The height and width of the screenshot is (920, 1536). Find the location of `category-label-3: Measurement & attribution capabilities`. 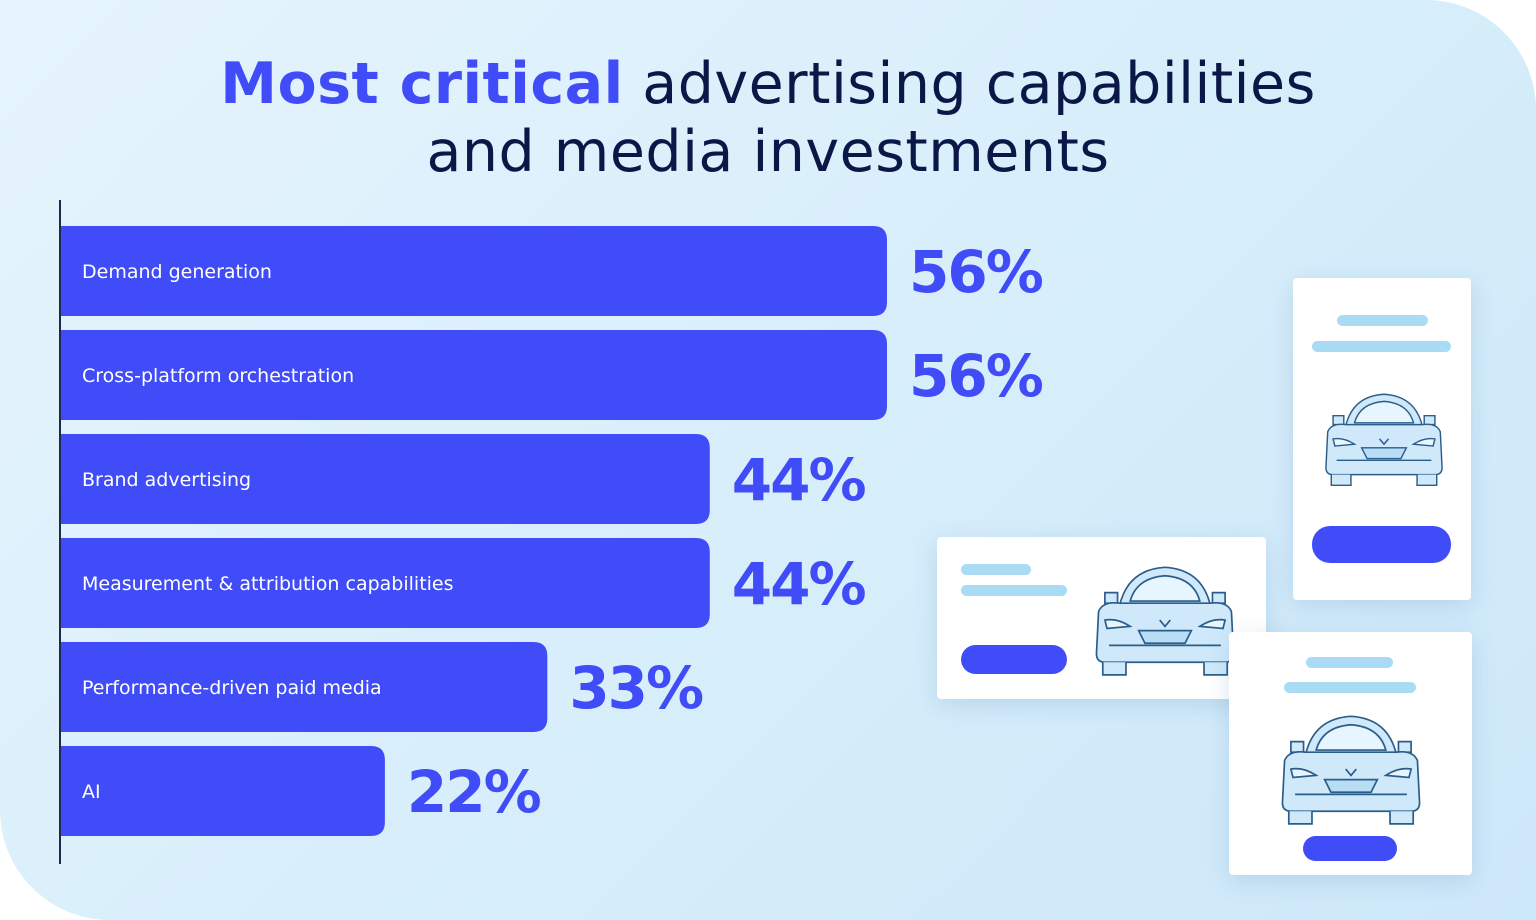

category-label-3: Measurement & attribution capabilities is located at coordinates (268, 584).